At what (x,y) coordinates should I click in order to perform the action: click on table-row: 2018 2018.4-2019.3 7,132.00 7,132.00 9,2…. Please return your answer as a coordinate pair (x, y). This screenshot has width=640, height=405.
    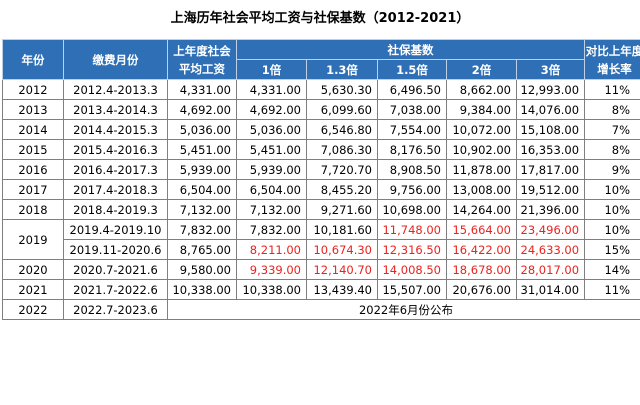
    Looking at the image, I should click on (321, 209).